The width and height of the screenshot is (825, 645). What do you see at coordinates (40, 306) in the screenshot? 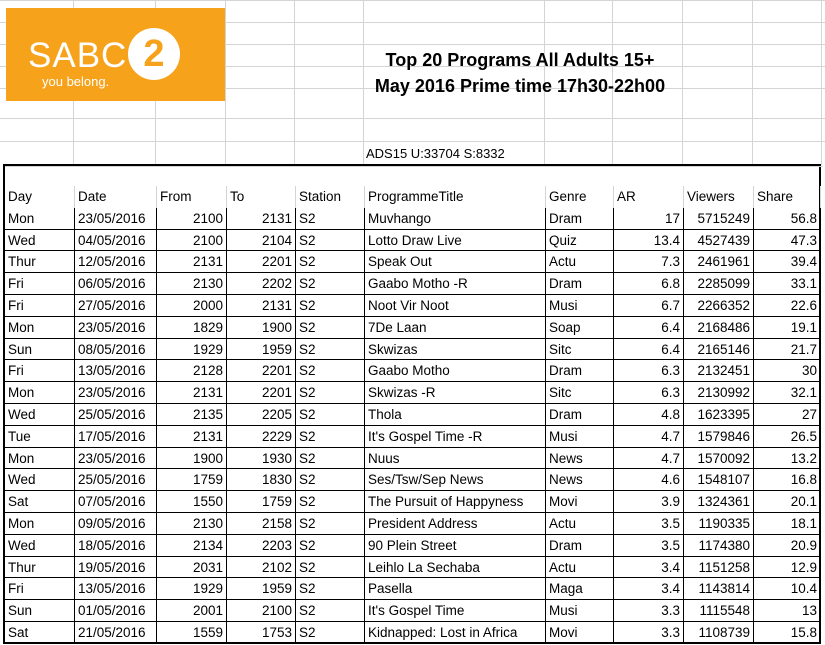
I see `cell-day: Fri` at bounding box center [40, 306].